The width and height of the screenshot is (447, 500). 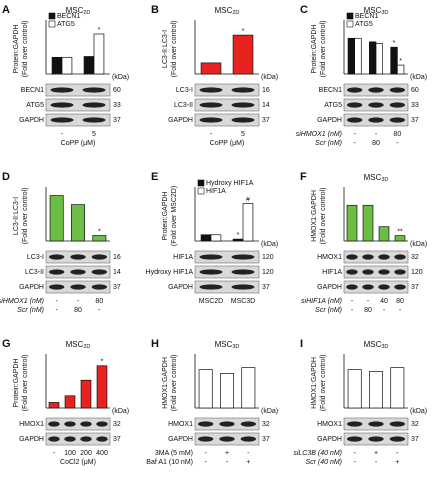 What do you see at coordinates (332, 272) in the screenshot?
I see `blot-label: HIF1A` at bounding box center [332, 272].